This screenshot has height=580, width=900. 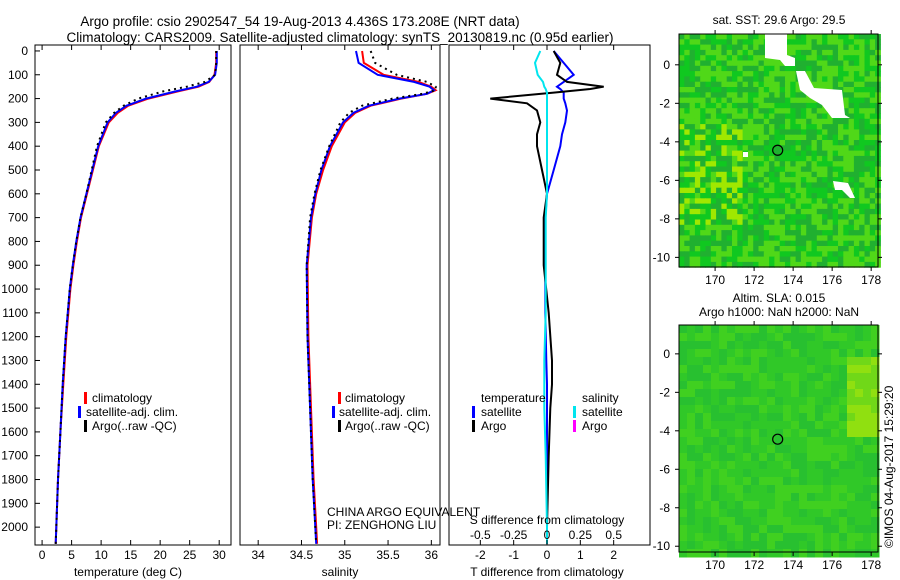 What do you see at coordinates (793, 280) in the screenshot?
I see `lon-tick-label: 174` at bounding box center [793, 280].